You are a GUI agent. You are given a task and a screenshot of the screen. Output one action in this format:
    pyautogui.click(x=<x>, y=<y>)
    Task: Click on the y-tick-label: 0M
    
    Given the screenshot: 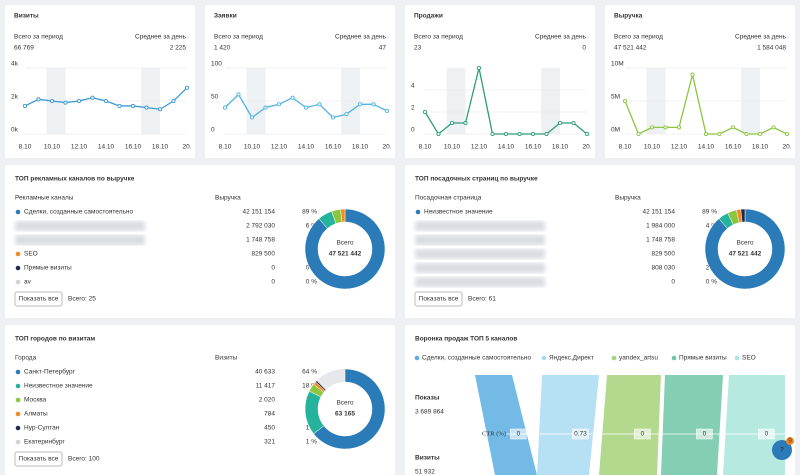 What is the action you would take?
    pyautogui.click(x=615, y=130)
    